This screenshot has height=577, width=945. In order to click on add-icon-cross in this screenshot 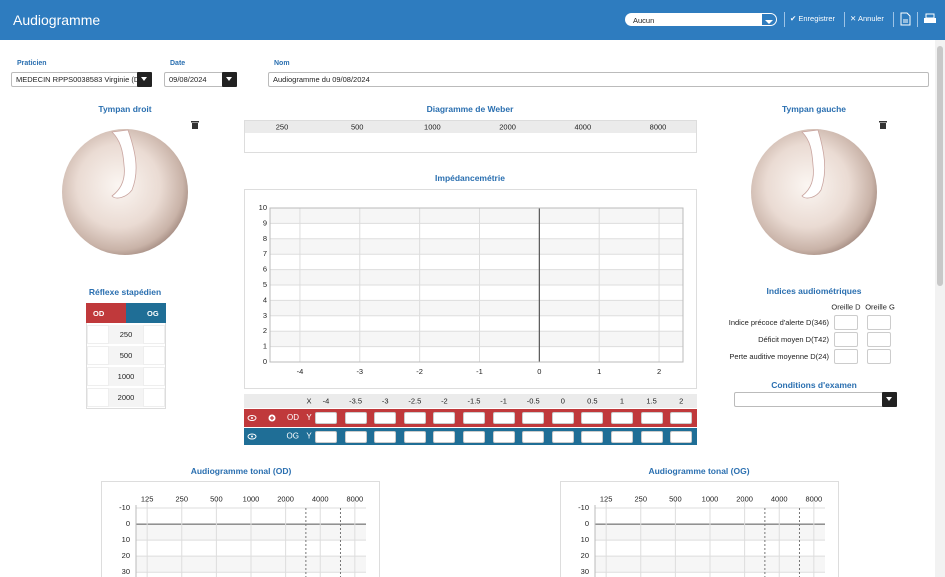, I will do `click(272, 418)`.